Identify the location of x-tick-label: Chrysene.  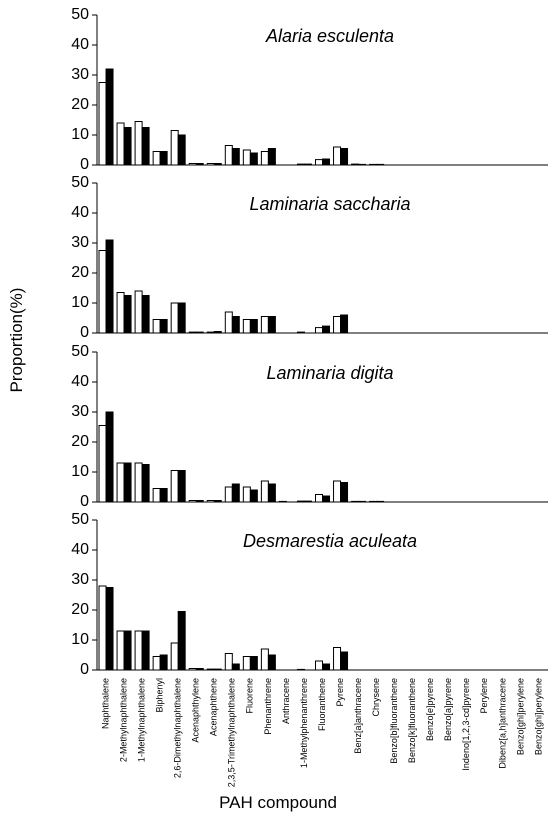
(376, 697).